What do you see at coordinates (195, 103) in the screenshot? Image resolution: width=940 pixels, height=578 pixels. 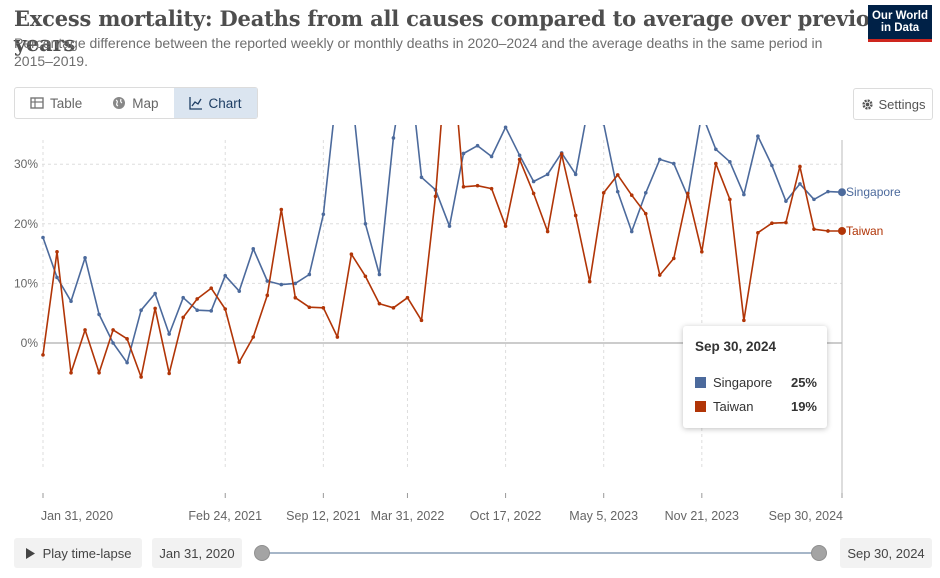 I see `line-chart-icon` at bounding box center [195, 103].